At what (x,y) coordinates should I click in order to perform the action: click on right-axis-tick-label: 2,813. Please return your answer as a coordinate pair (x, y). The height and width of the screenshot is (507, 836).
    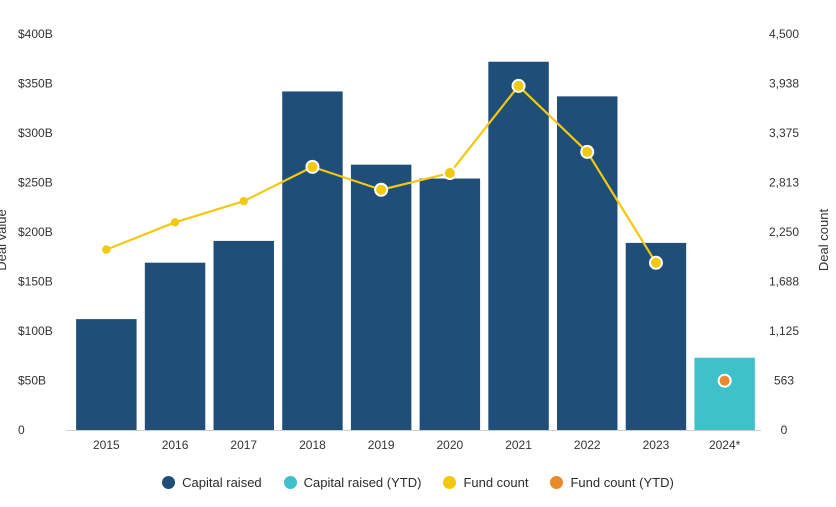
    Looking at the image, I should click on (784, 183).